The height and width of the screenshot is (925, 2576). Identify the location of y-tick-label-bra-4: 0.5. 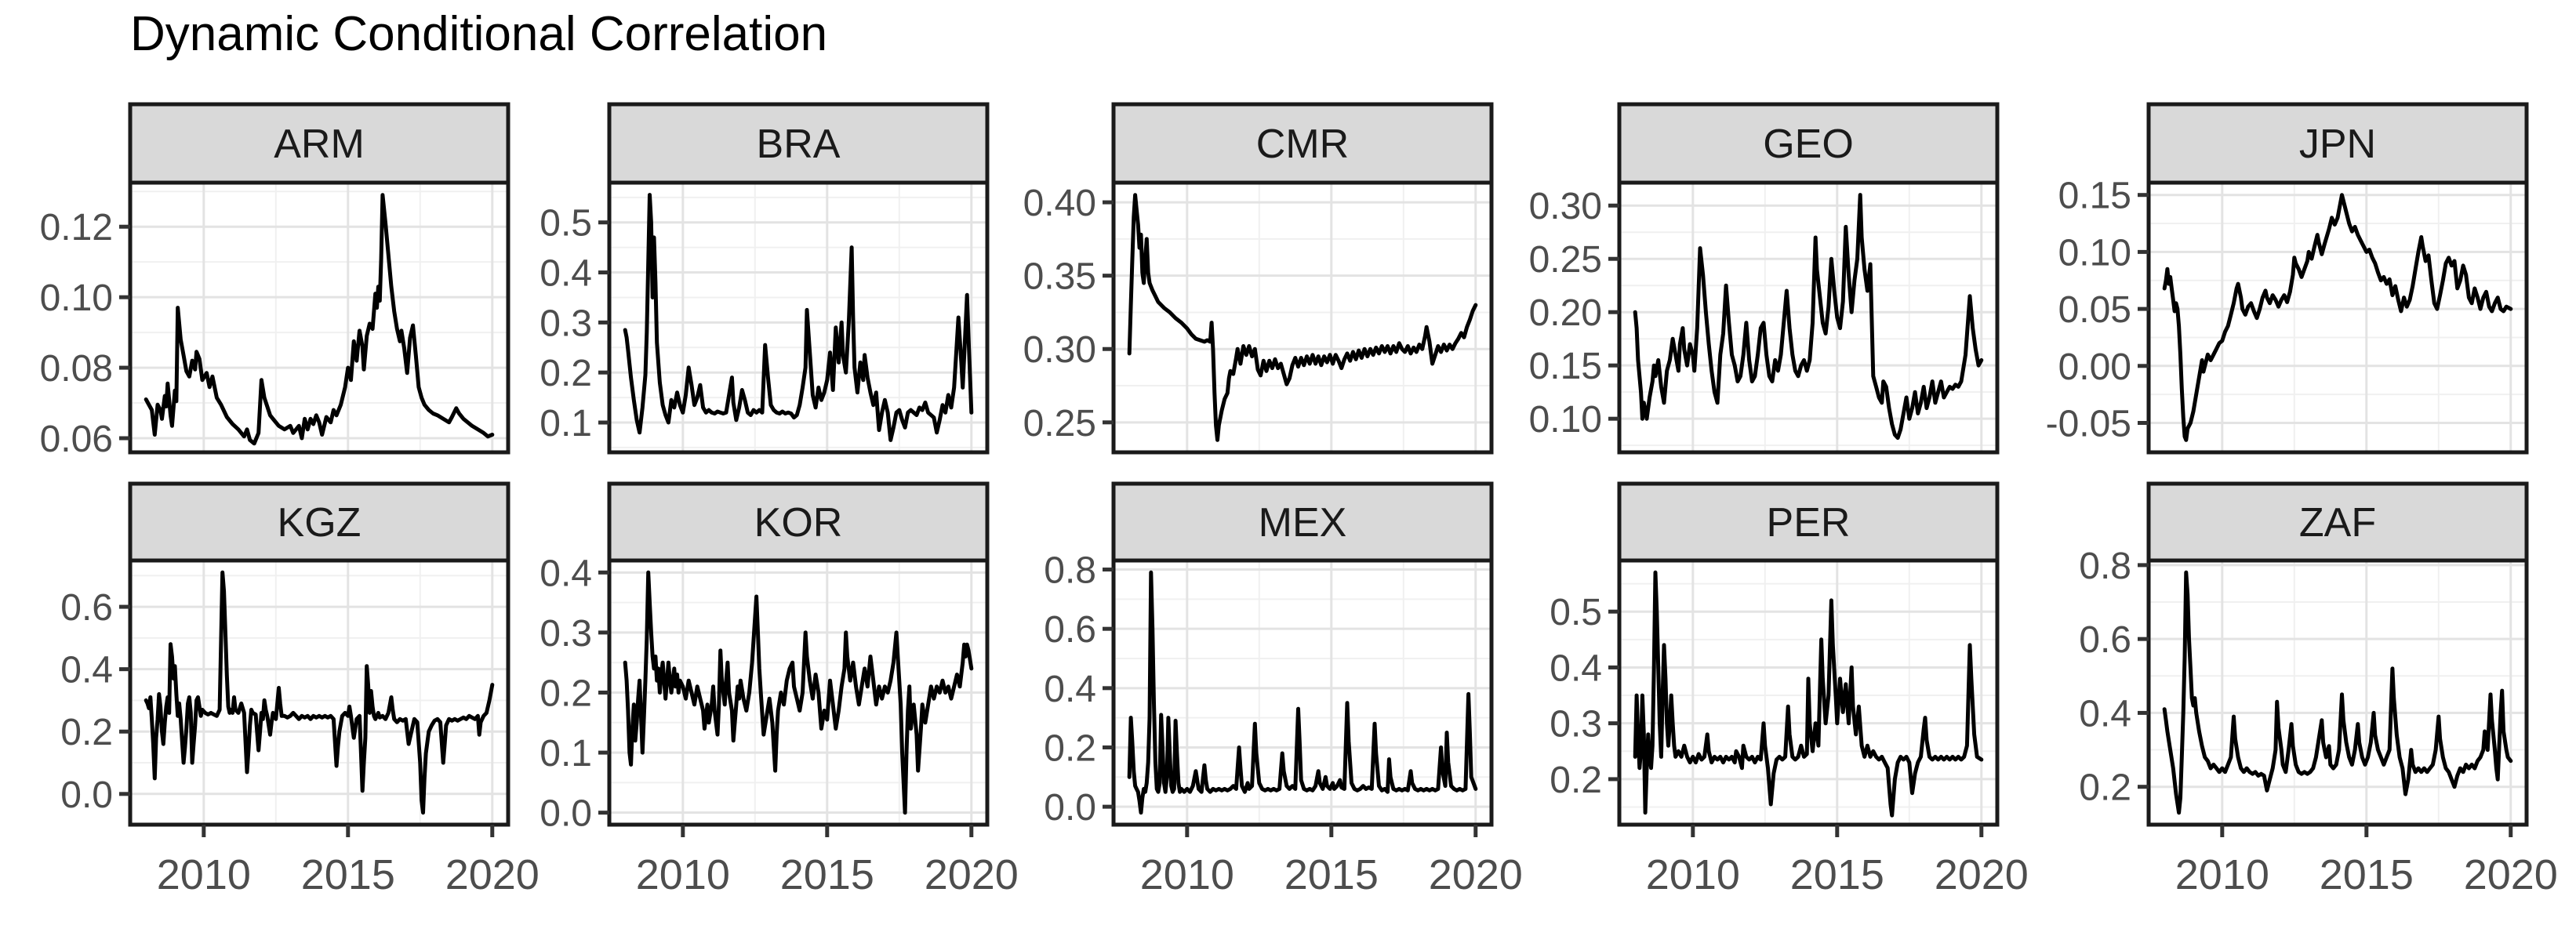
(566, 224).